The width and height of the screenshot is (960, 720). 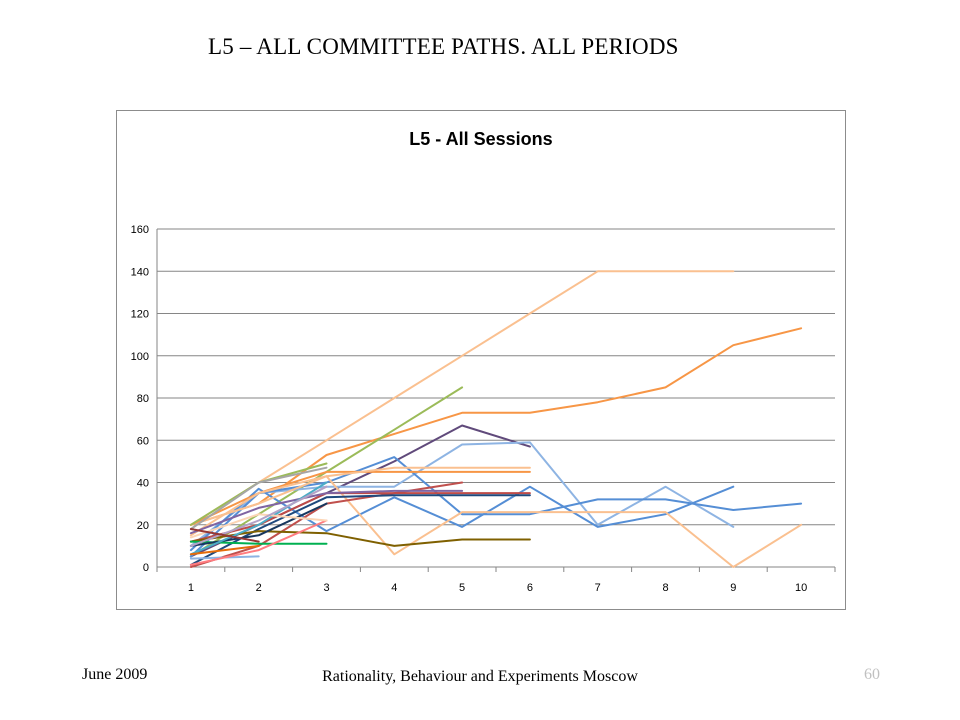 I want to click on x-tick-label: 6, so click(x=530, y=588).